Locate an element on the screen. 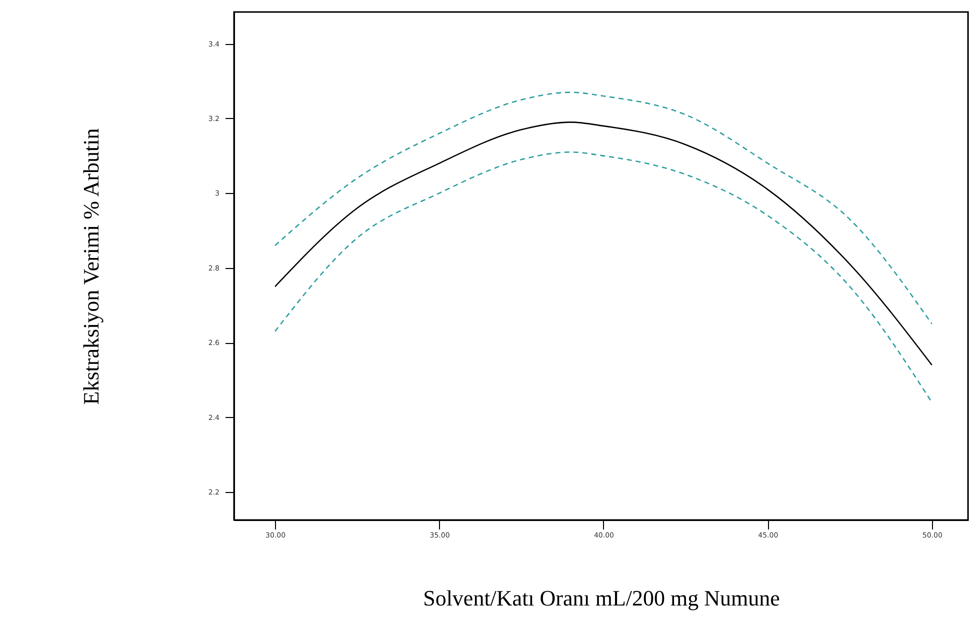 Image resolution: width=969 pixels, height=636 pixels. x-axis-title: Solvent/Katı Oranı mL/200 mg Numune is located at coordinates (601, 598).